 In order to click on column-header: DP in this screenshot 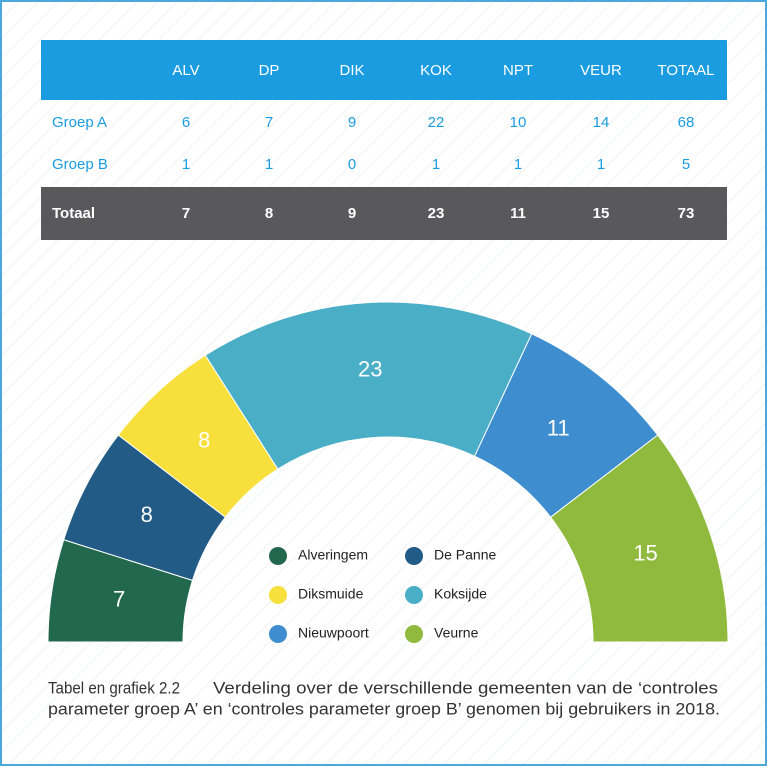, I will do `click(269, 70)`.